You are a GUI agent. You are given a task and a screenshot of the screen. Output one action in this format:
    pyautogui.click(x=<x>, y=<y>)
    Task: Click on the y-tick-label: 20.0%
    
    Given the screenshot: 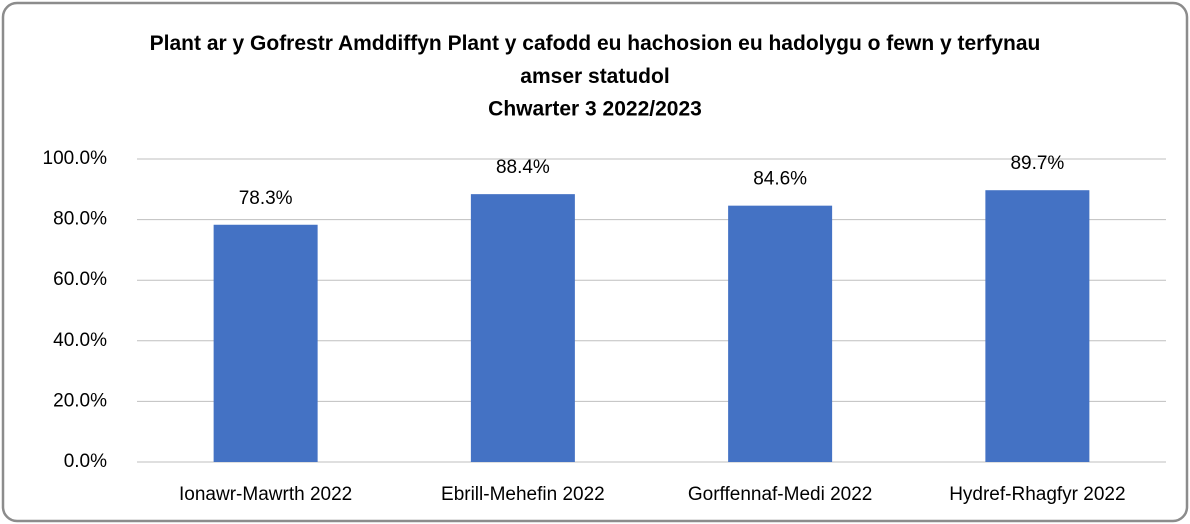 What is the action you would take?
    pyautogui.click(x=80, y=400)
    